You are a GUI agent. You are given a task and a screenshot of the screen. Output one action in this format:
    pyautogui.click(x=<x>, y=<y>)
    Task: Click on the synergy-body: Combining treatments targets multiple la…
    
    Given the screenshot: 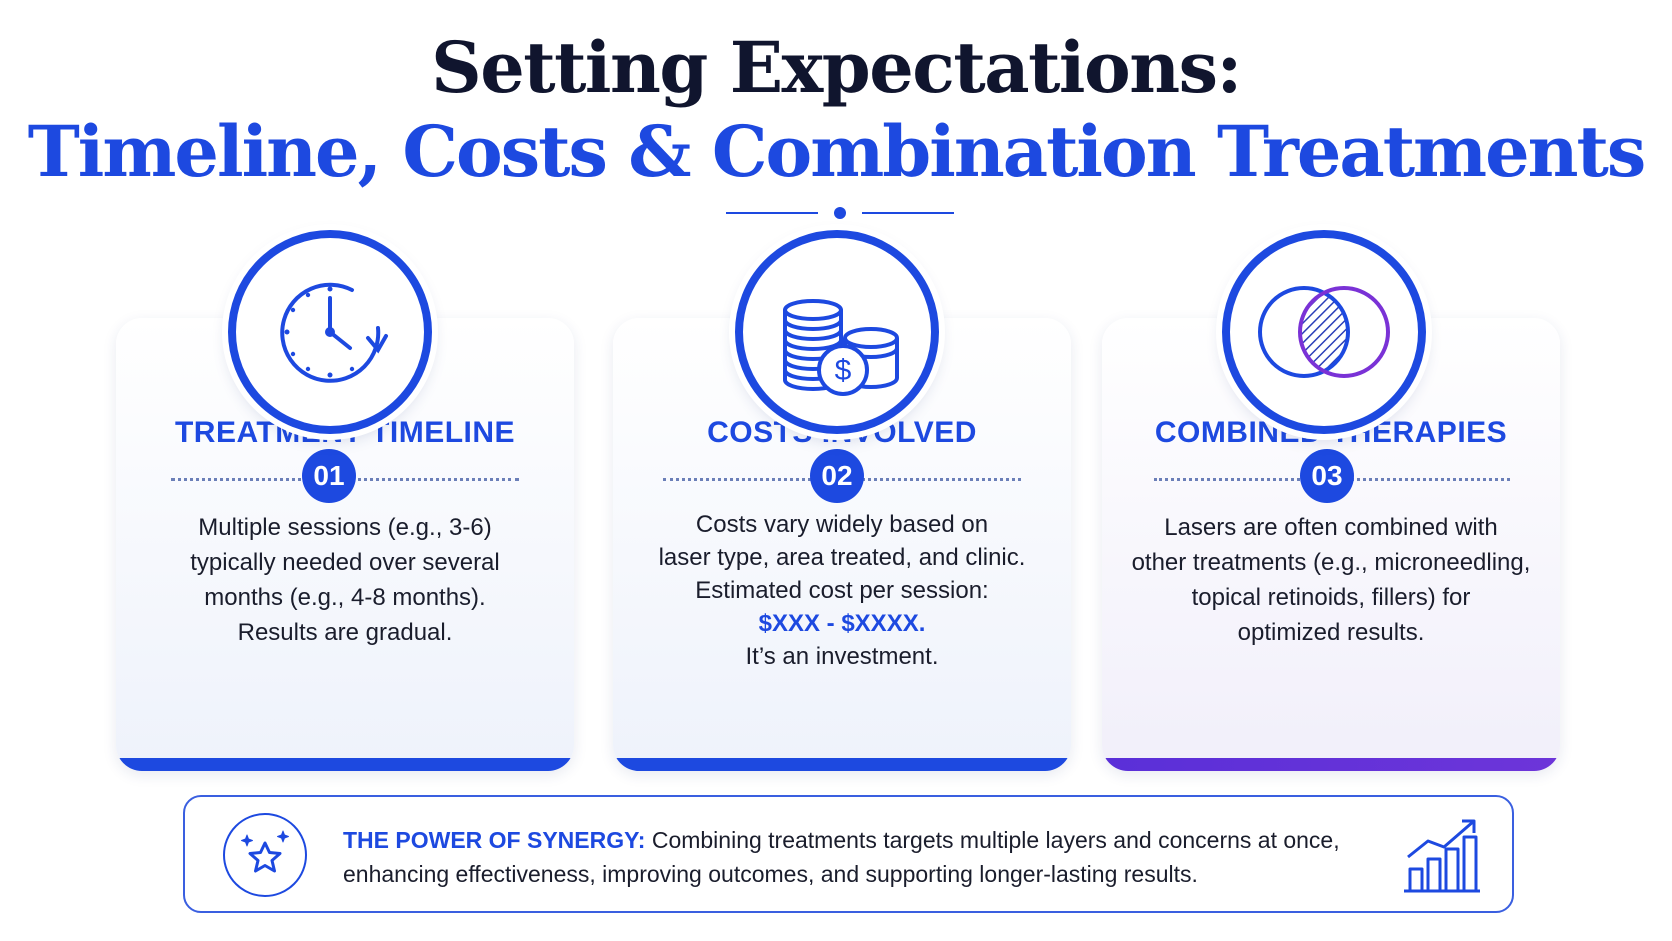 What is the action you would take?
    pyautogui.click(x=841, y=857)
    